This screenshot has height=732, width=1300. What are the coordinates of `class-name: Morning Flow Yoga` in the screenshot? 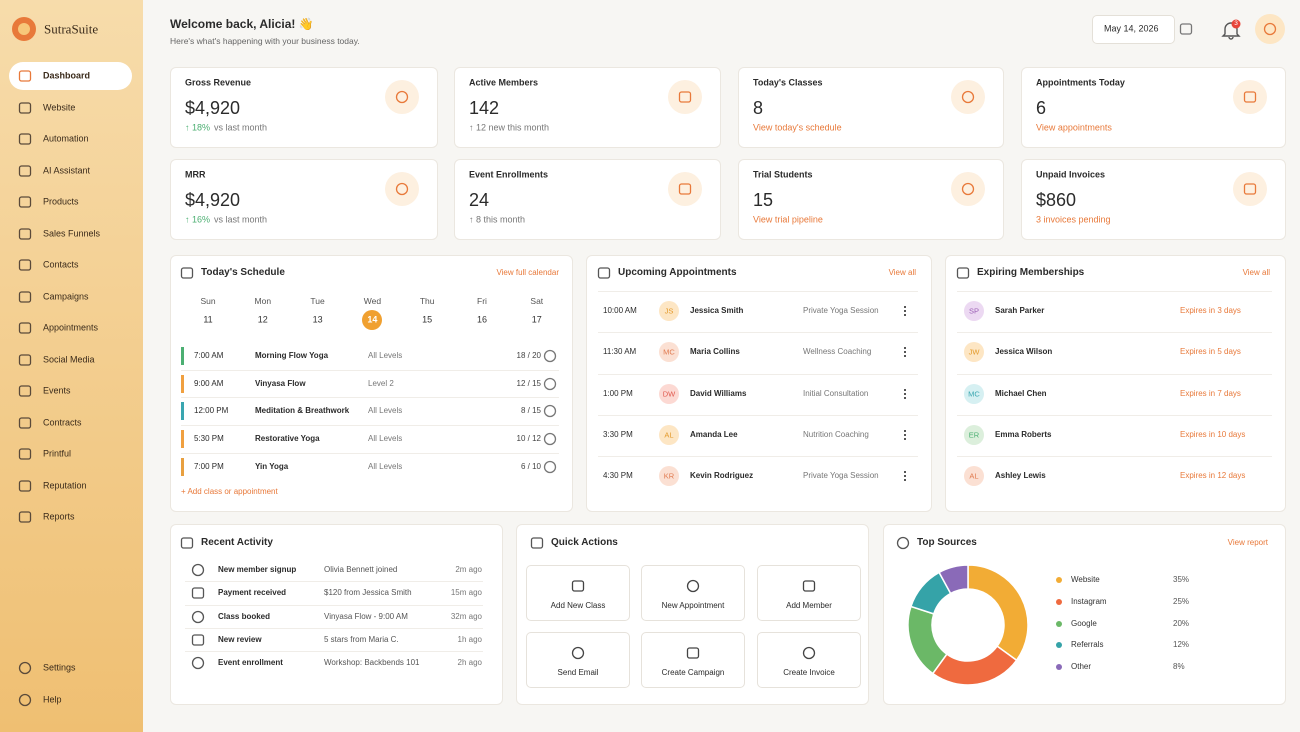 It's located at (292, 355).